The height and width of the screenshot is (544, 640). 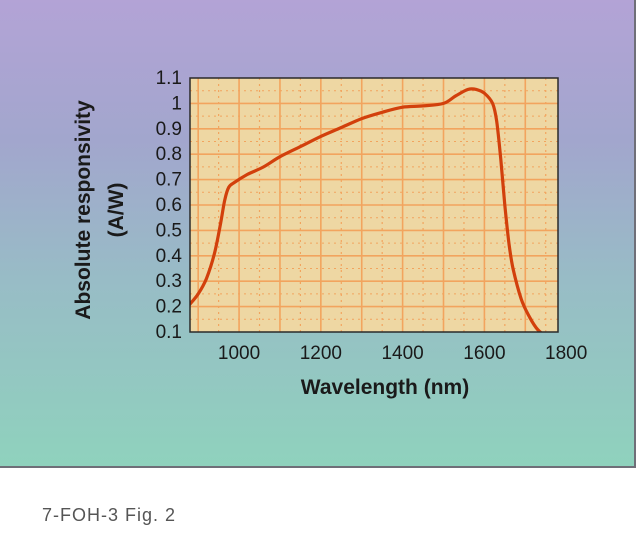 I want to click on y-tick-labels: 0.1 0.2 0.3 0.4 0.5 0.6 0.7 0.8 0.9 1 1.1, so click(x=169, y=205).